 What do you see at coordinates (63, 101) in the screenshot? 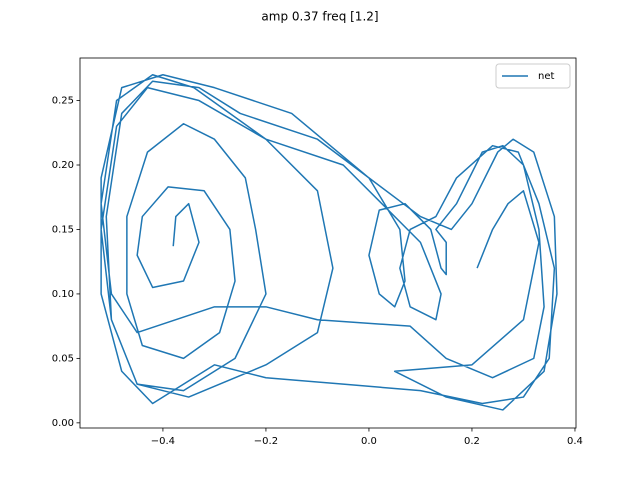
I see `y-tick-label: 0.25` at bounding box center [63, 101].